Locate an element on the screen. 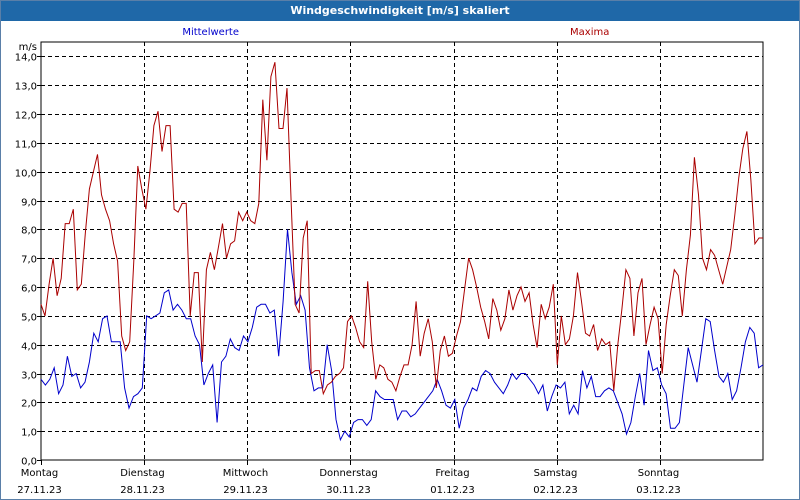  y-tick-label: 1,0 is located at coordinates (29, 433).